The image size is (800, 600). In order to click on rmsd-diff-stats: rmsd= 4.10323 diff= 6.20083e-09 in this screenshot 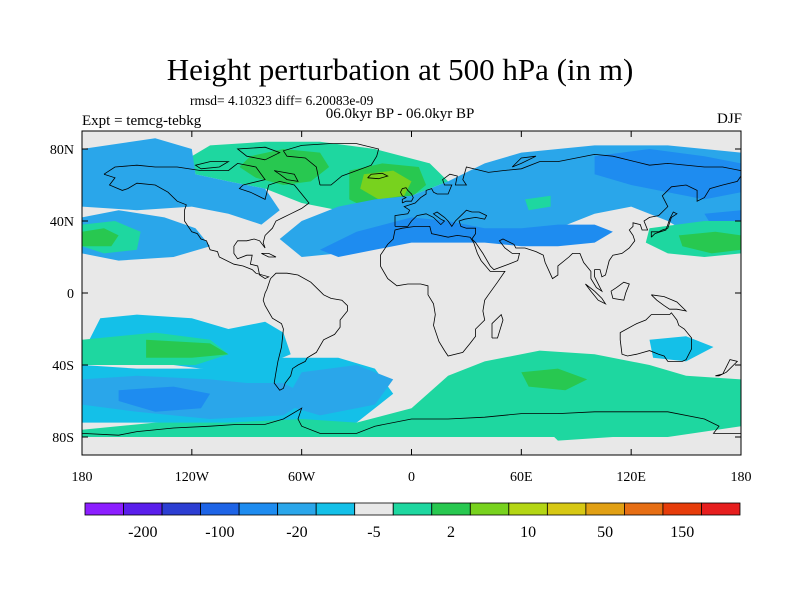, I will do `click(282, 100)`.